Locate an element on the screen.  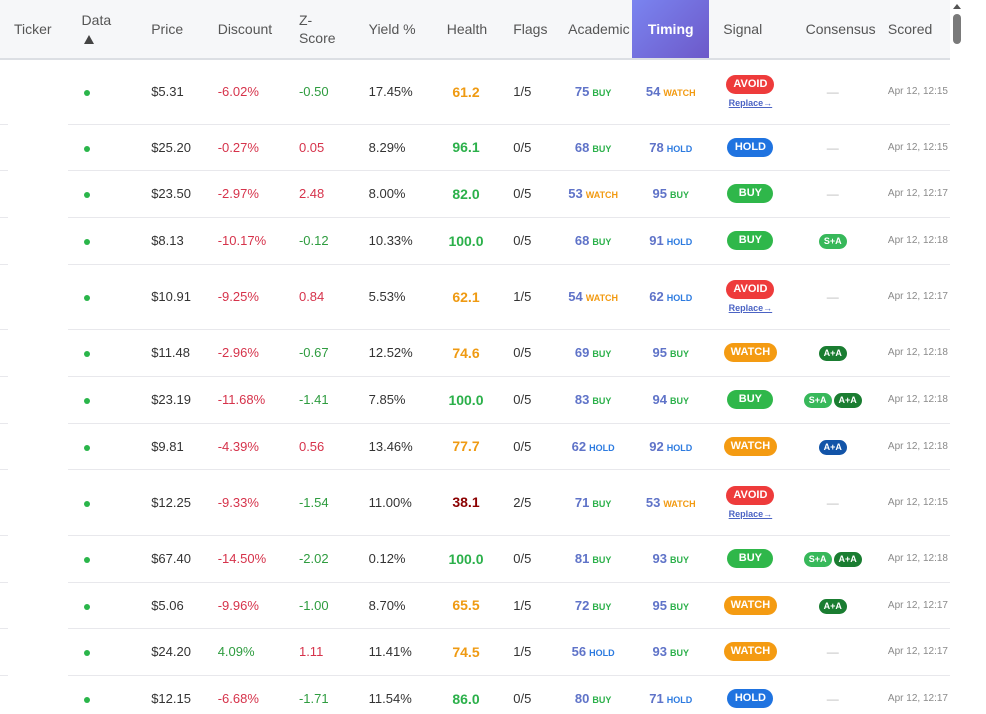
scored-timestamp: Apr 12, 12:15 AM is located at coordinates (911, 147).